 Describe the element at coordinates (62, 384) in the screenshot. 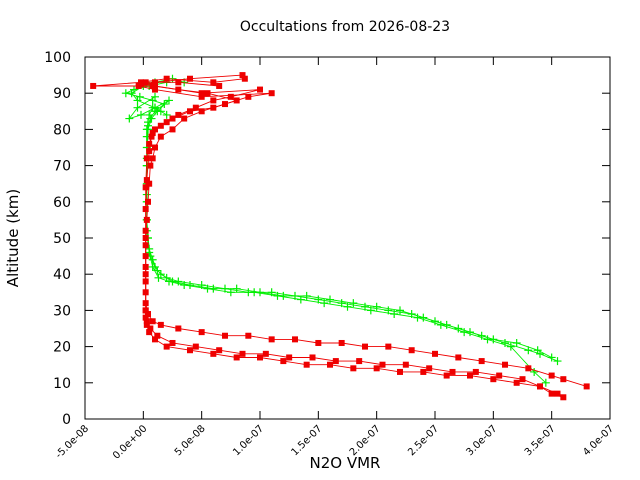

I see `y-tick-label: 10` at that location.